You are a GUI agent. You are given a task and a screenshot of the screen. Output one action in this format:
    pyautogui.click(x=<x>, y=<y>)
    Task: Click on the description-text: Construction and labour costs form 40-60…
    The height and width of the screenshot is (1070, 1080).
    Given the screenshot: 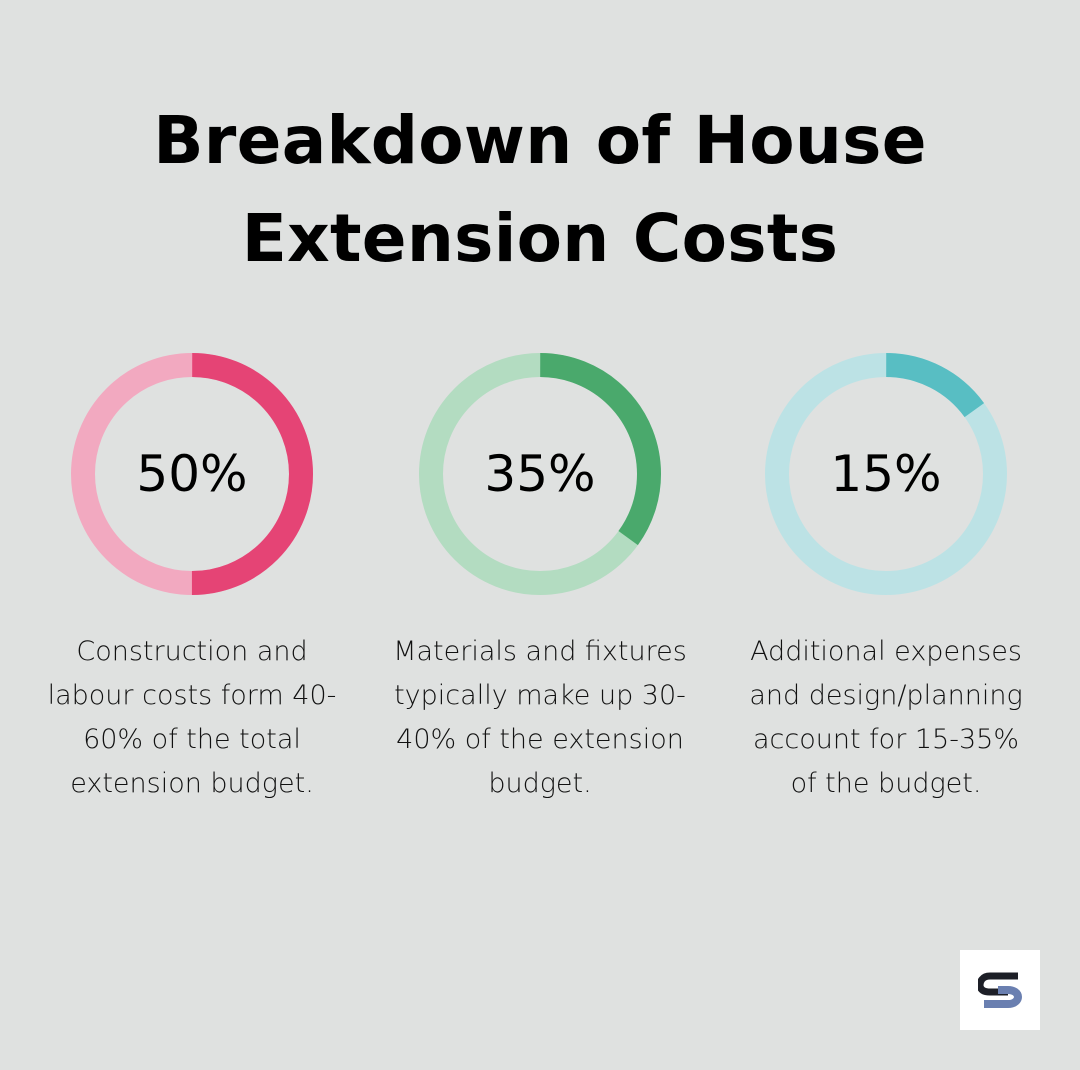 What is the action you would take?
    pyautogui.click(x=192, y=717)
    